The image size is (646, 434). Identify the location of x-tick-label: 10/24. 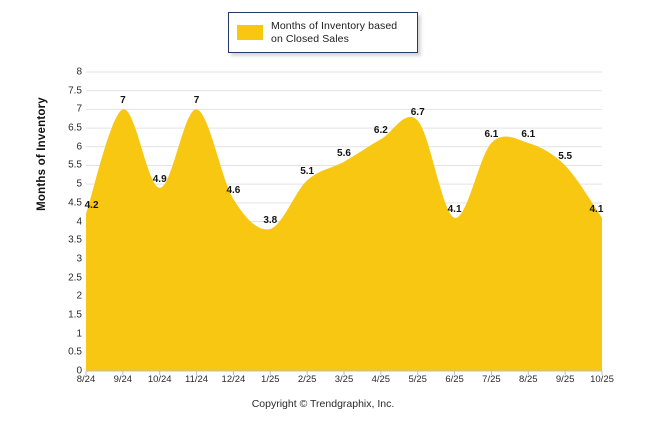
(159, 379).